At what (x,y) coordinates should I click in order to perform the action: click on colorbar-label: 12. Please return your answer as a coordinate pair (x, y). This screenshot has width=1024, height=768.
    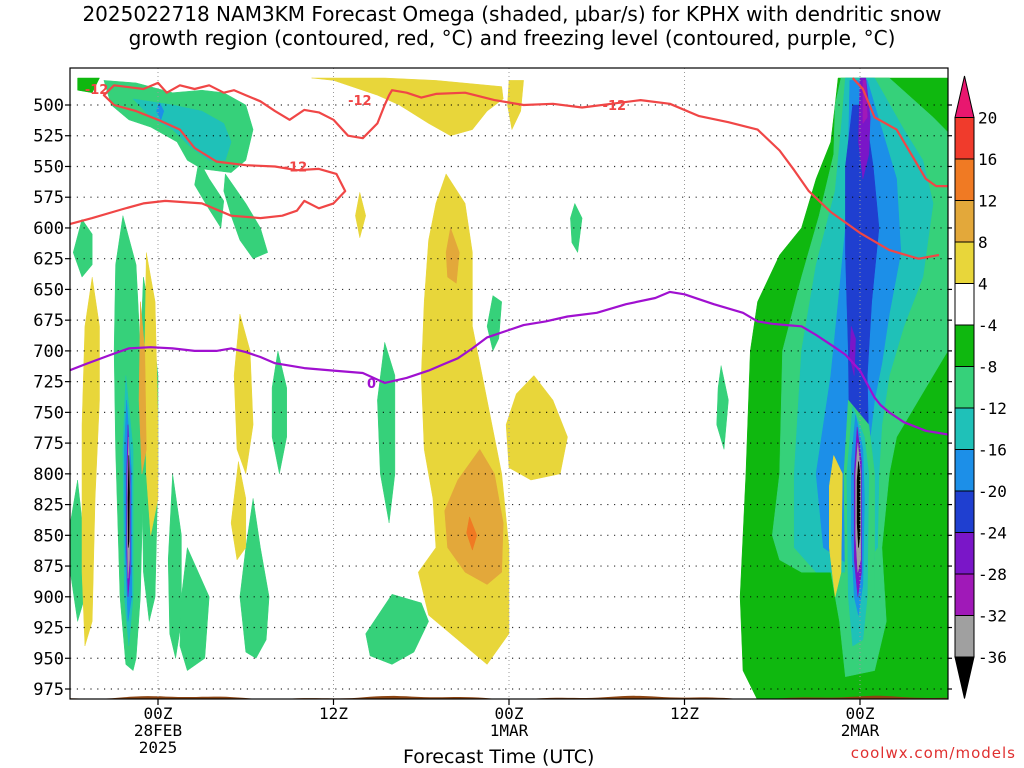
    Looking at the image, I should click on (987, 201).